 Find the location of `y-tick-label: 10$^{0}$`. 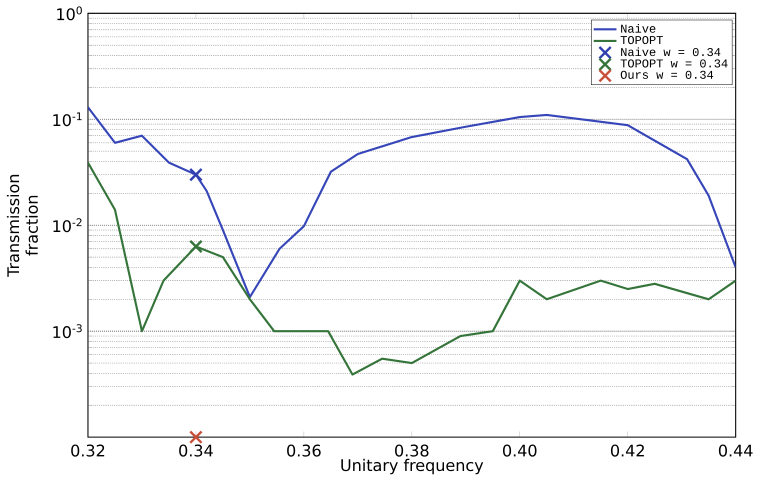

y-tick-label: 10$^{0}$ is located at coordinates (69, 13).